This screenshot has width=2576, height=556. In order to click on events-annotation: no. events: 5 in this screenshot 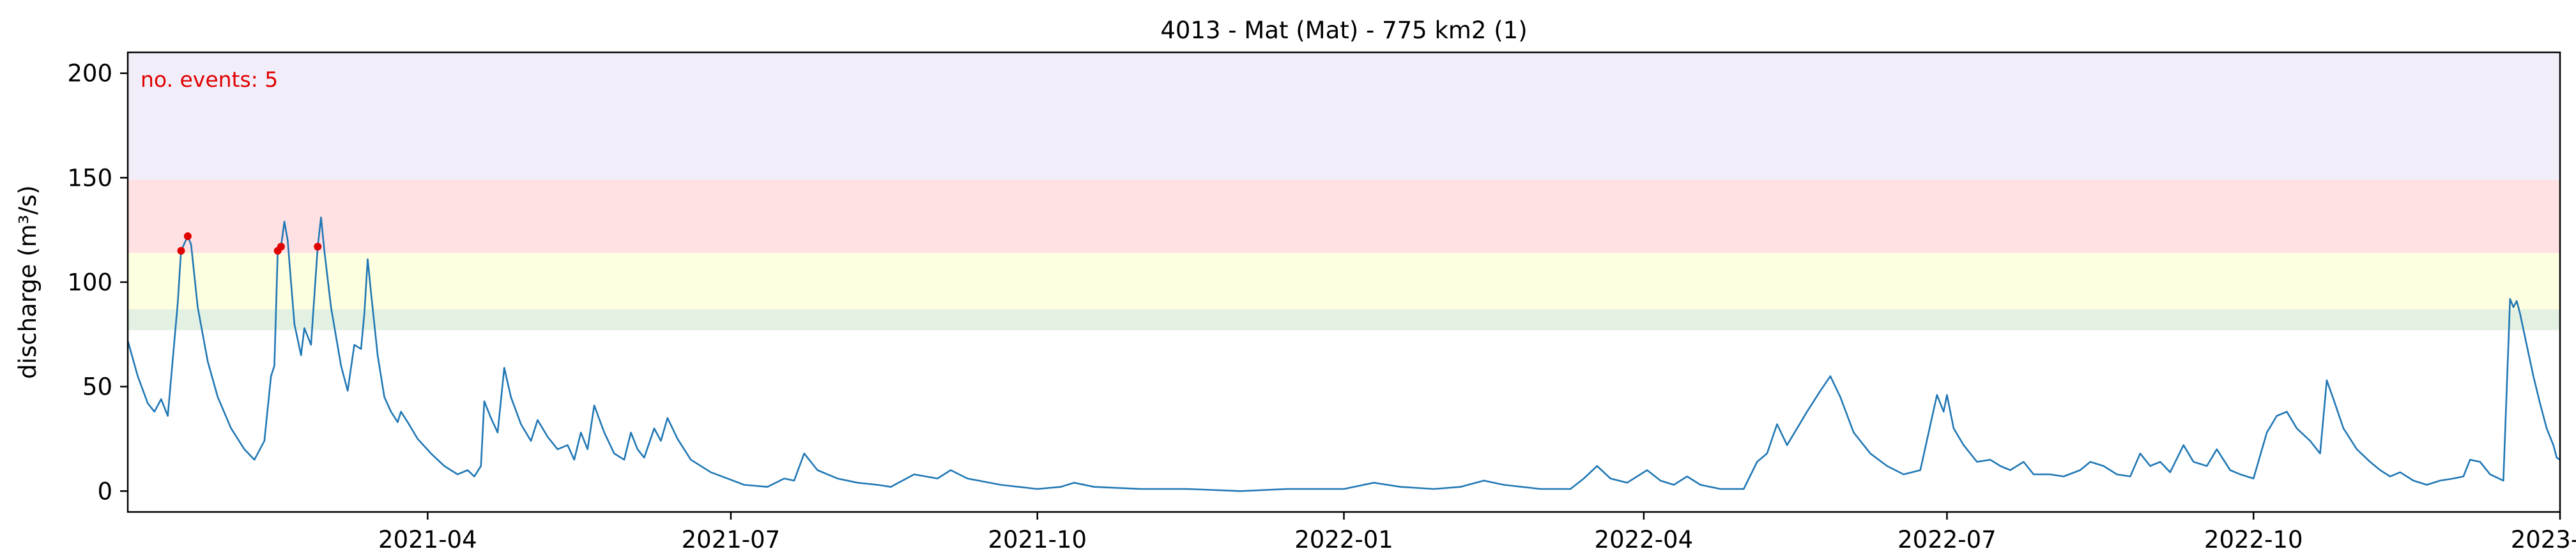, I will do `click(209, 79)`.